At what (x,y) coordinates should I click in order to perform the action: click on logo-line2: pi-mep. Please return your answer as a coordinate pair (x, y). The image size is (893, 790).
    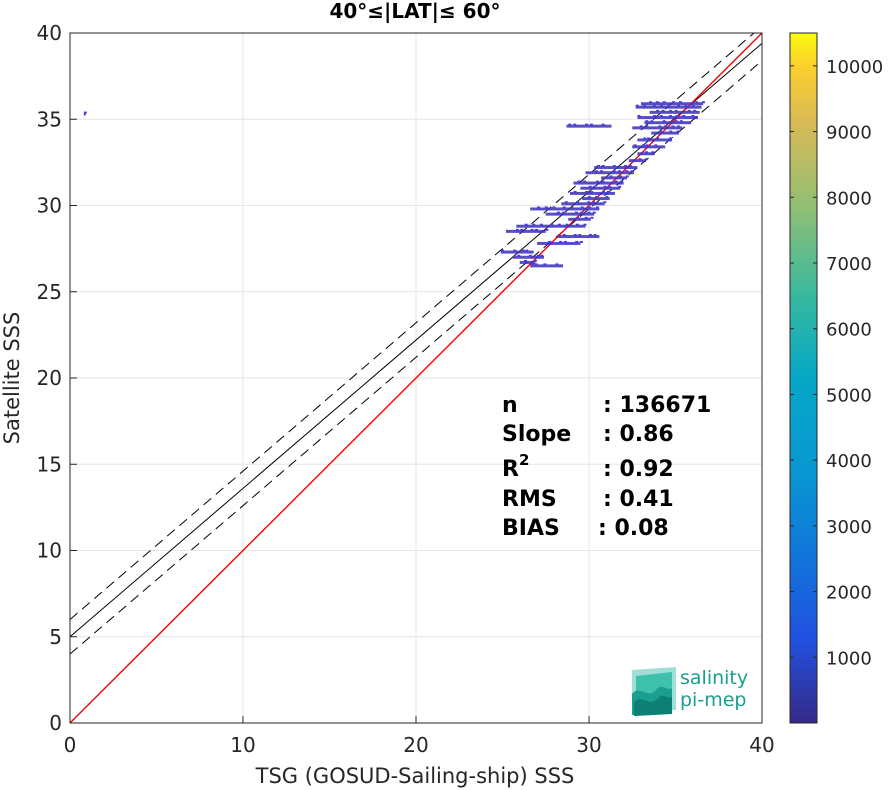
    Looking at the image, I should click on (713, 700).